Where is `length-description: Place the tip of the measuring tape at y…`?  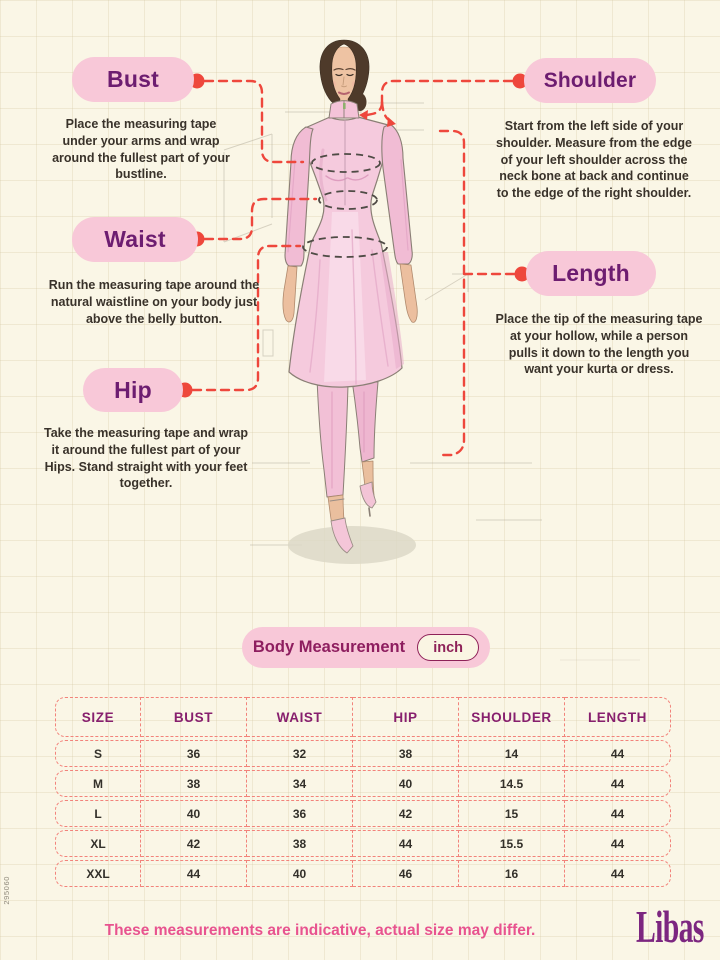 length-description: Place the tip of the measuring tape at y… is located at coordinates (599, 344).